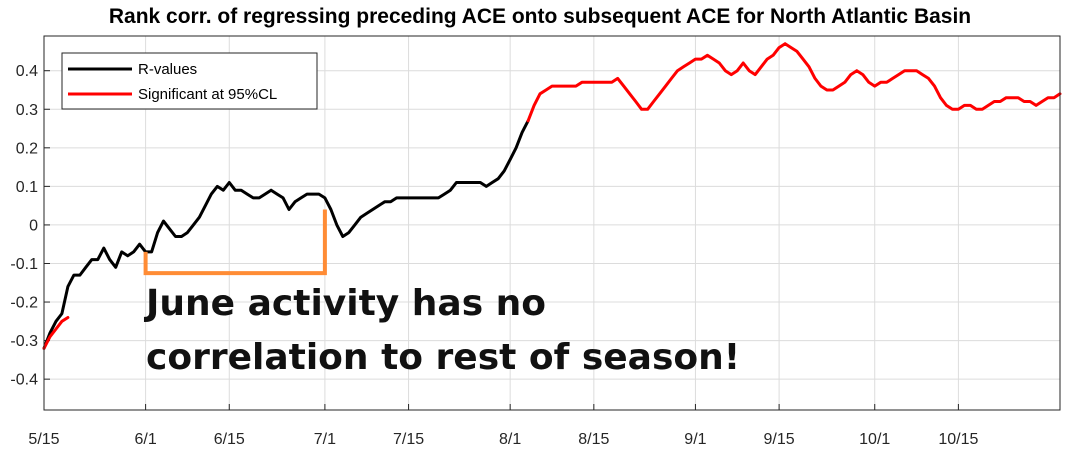 This screenshot has width=1081, height=454. Describe the element at coordinates (24, 341) in the screenshot. I see `y-tick-label: -0.3` at that location.